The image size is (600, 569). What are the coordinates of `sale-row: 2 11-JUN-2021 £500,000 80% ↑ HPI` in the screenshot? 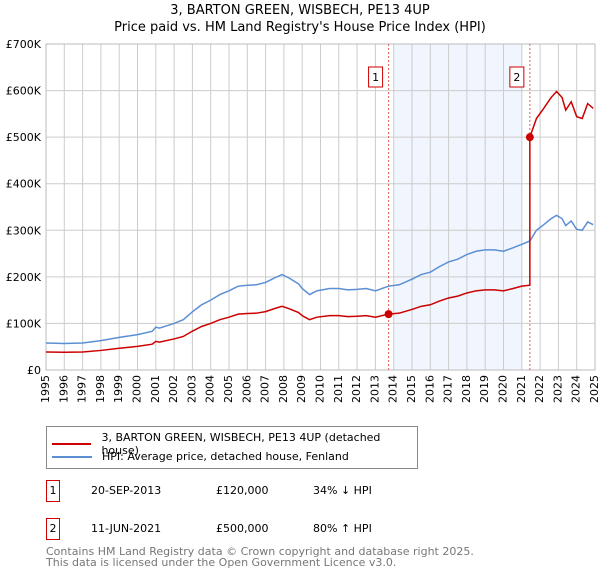 It's located at (296, 529).